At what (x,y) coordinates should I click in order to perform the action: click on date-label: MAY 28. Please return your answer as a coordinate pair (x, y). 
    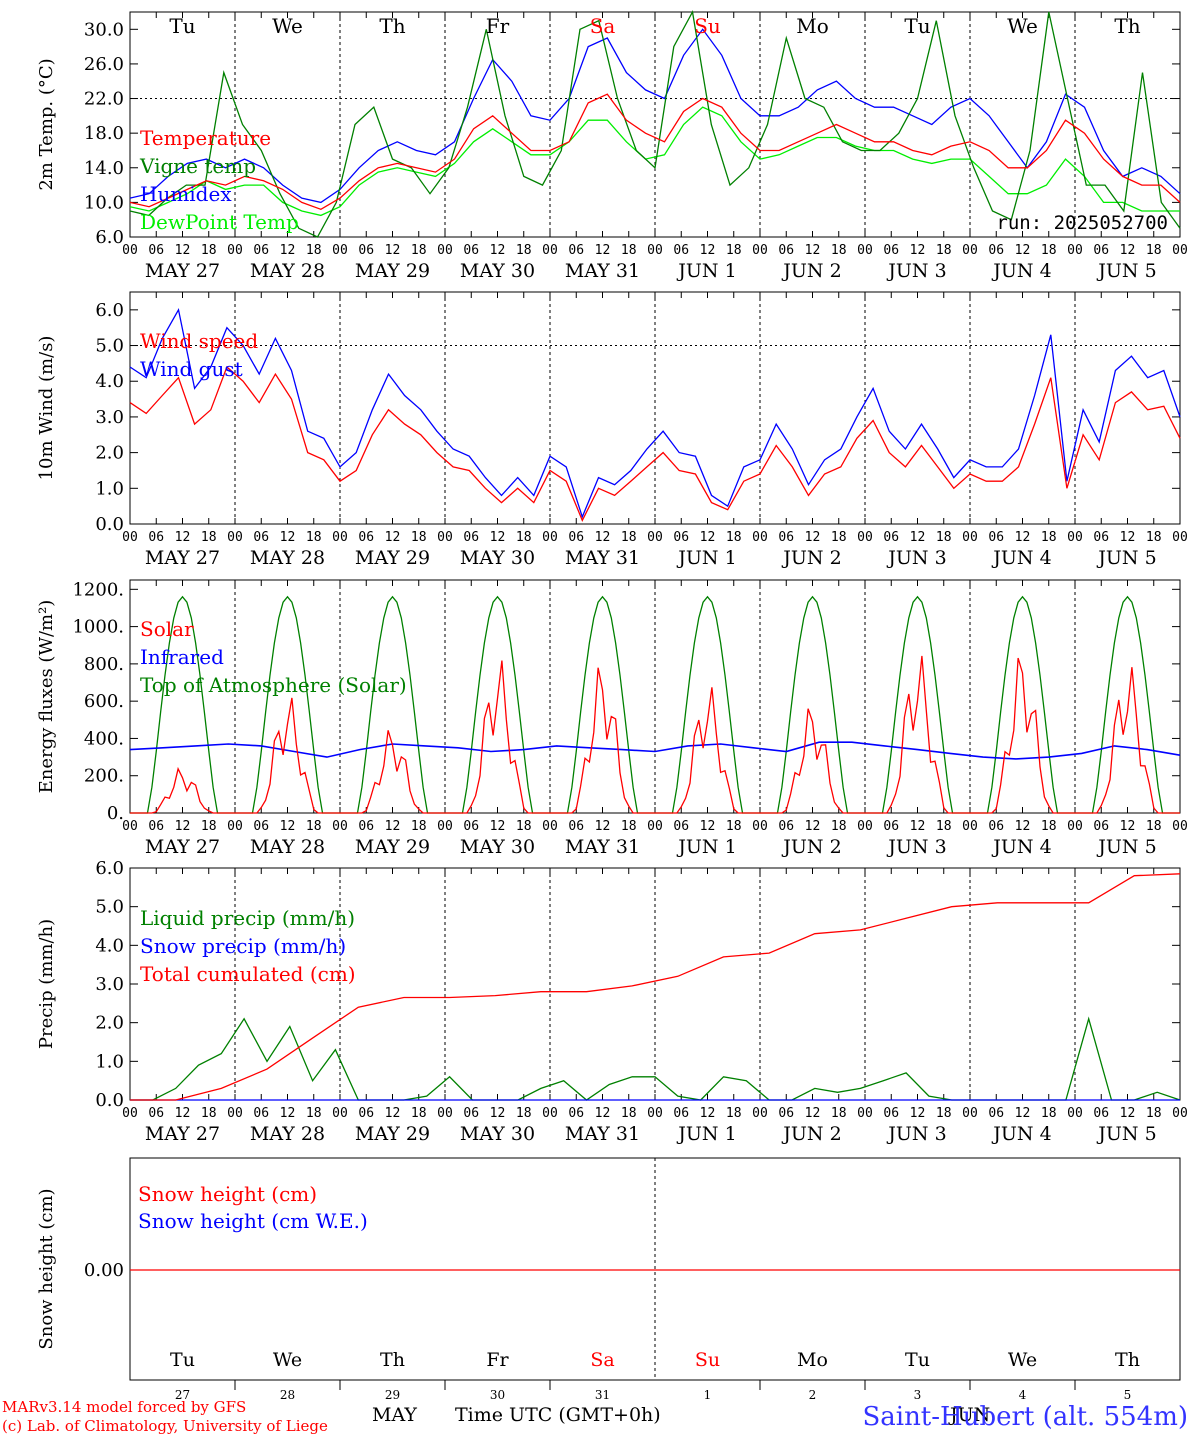
    Looking at the image, I should click on (287, 847).